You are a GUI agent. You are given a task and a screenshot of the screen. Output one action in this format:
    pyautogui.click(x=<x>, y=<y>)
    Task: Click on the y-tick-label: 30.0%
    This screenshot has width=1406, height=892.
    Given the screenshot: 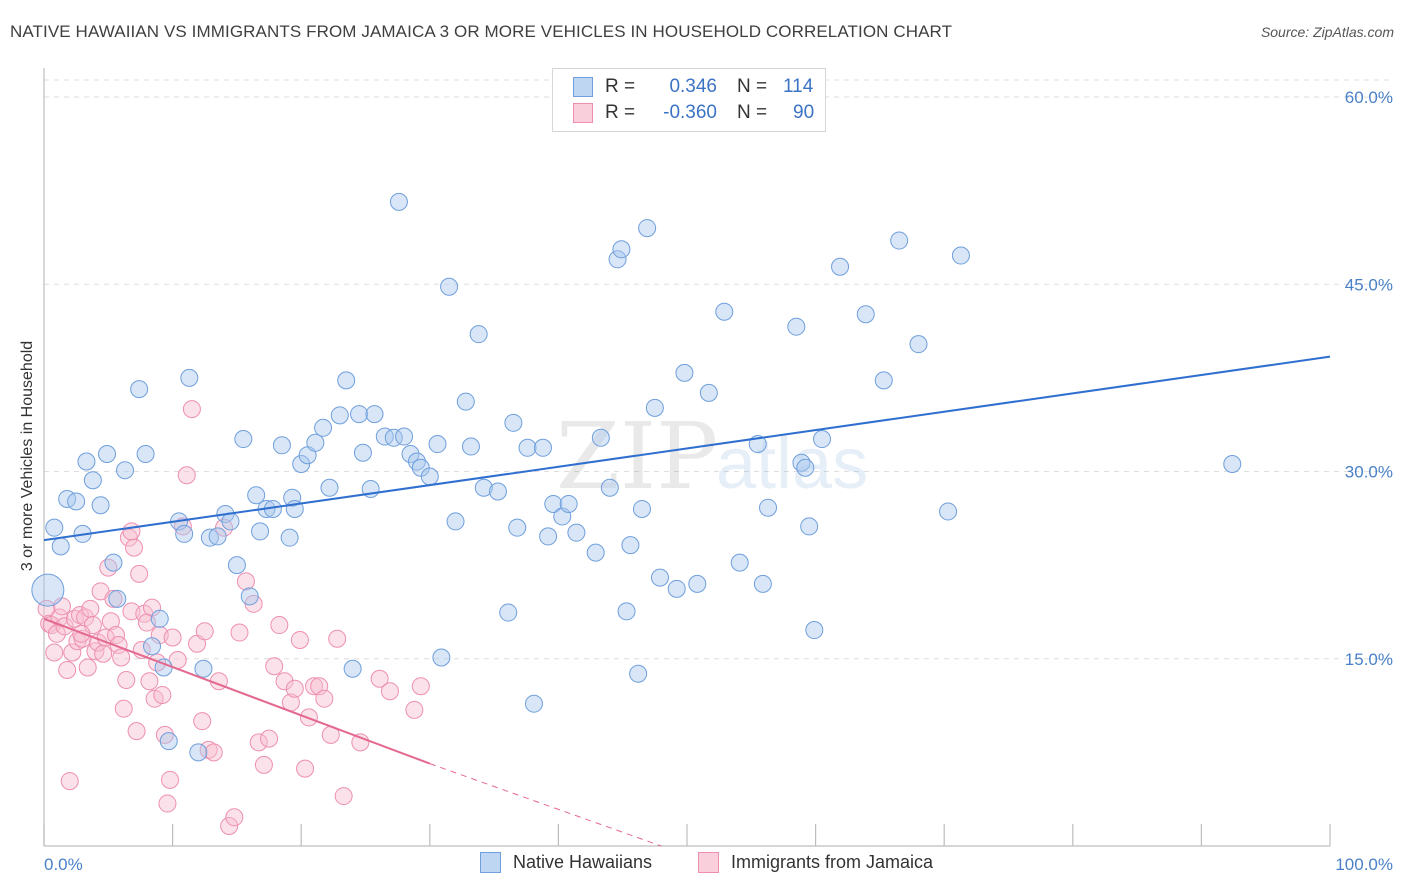 What is the action you would take?
    pyautogui.click(x=1369, y=472)
    